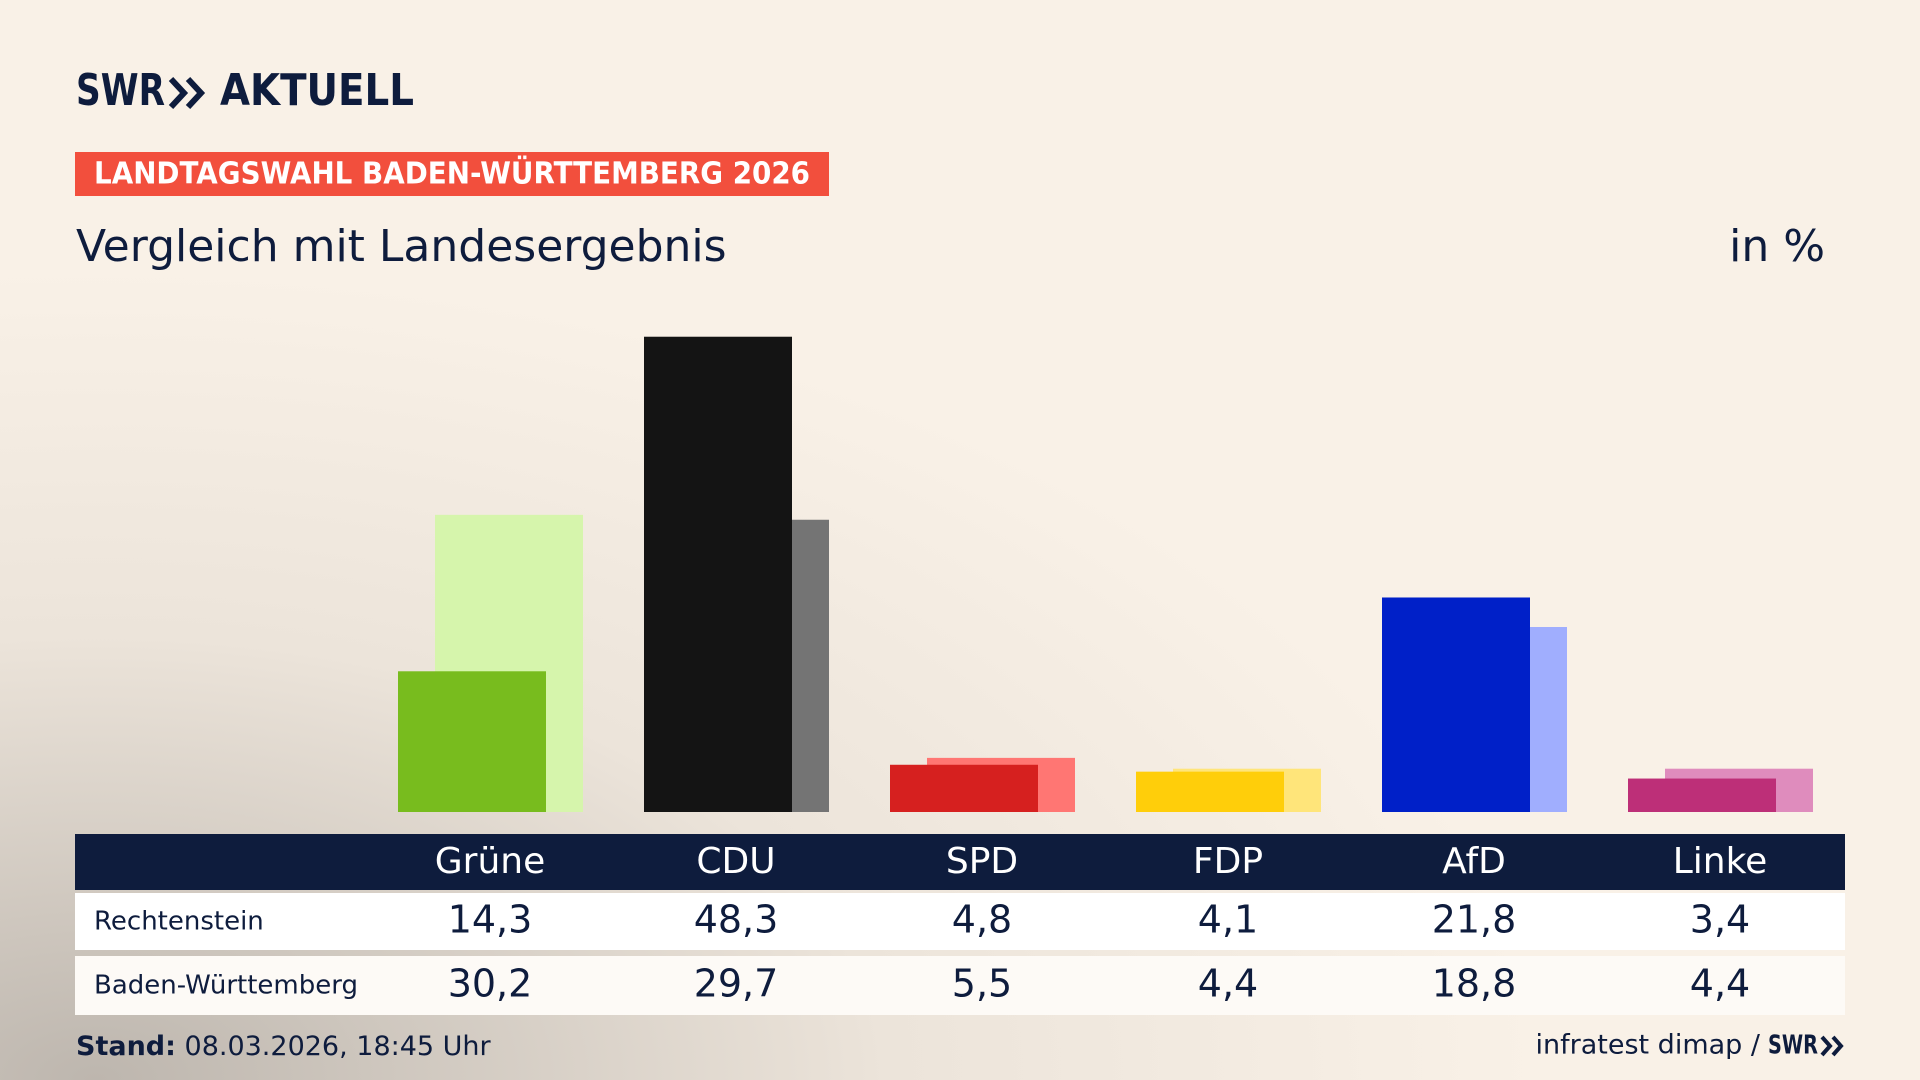  What do you see at coordinates (982, 984) in the screenshot?
I see `value-label: 5,5` at bounding box center [982, 984].